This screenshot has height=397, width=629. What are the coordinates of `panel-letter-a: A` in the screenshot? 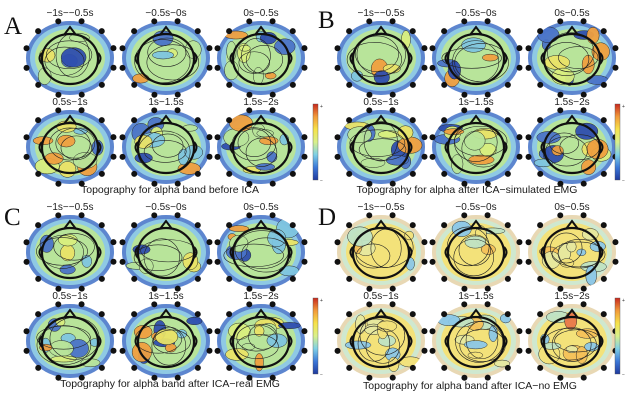 It's located at (13, 26).